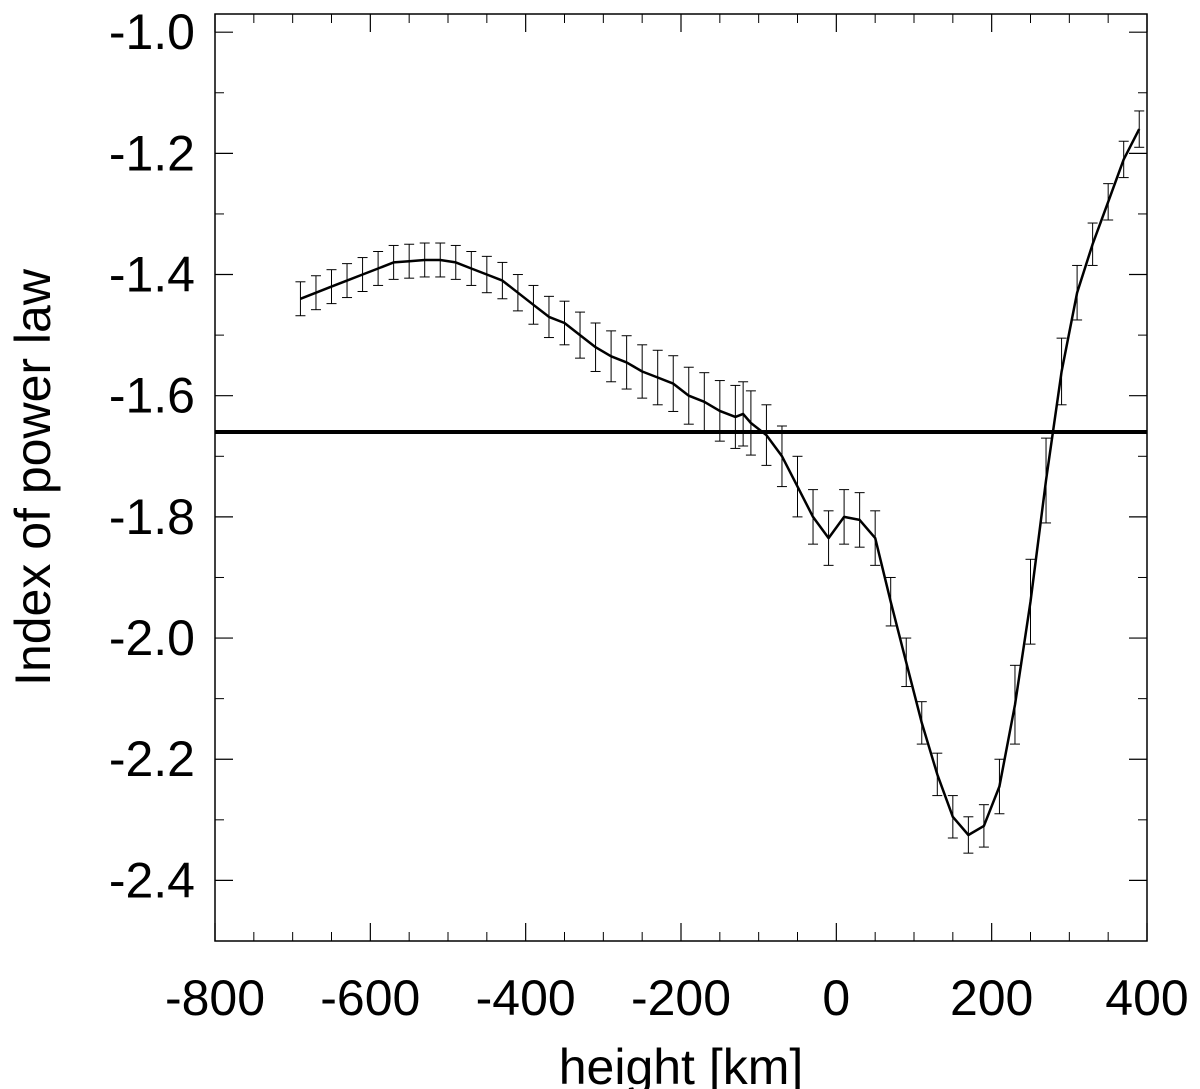 This screenshot has height=1089, width=1200. Describe the element at coordinates (526, 998) in the screenshot. I see `x-tick-label: -400` at that location.